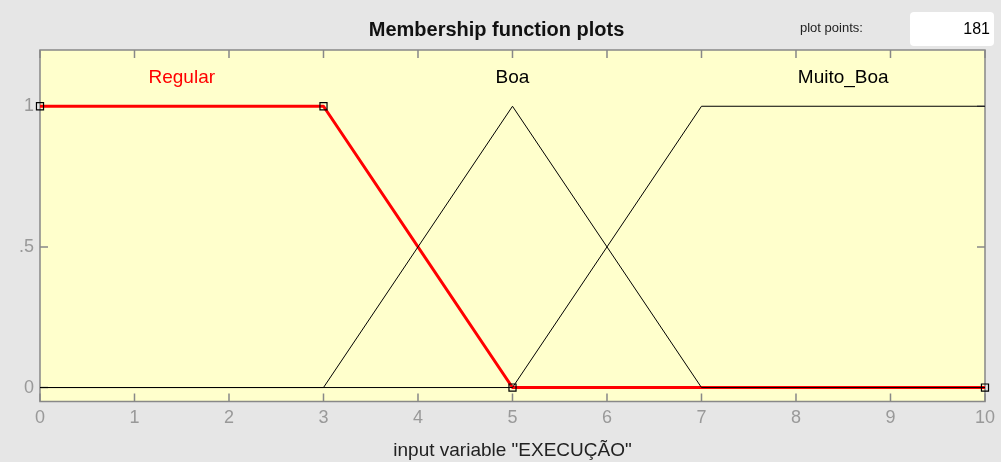 The image size is (1001, 462). What do you see at coordinates (28, 386) in the screenshot?
I see `y-tick-label: 0` at bounding box center [28, 386].